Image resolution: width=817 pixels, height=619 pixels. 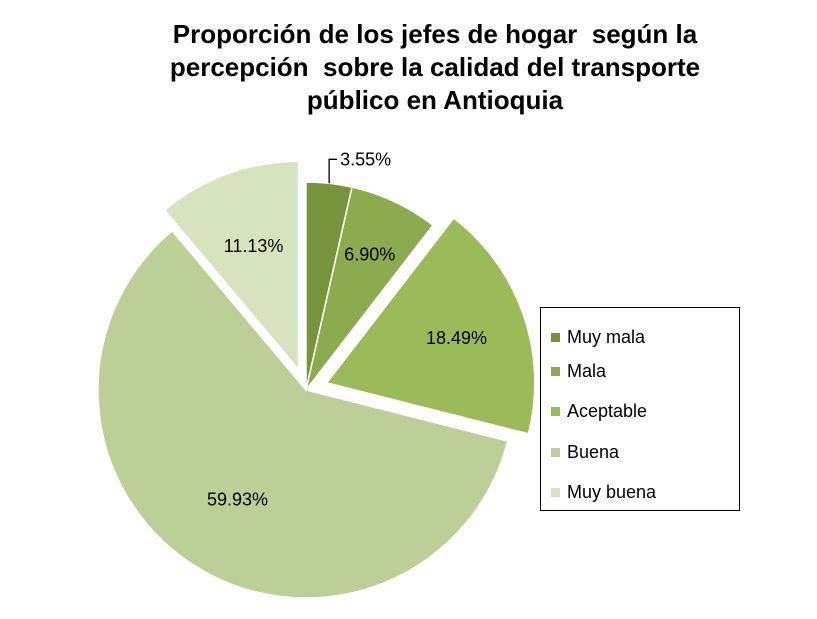 I want to click on pie-slice-aceptable, so click(x=430, y=325).